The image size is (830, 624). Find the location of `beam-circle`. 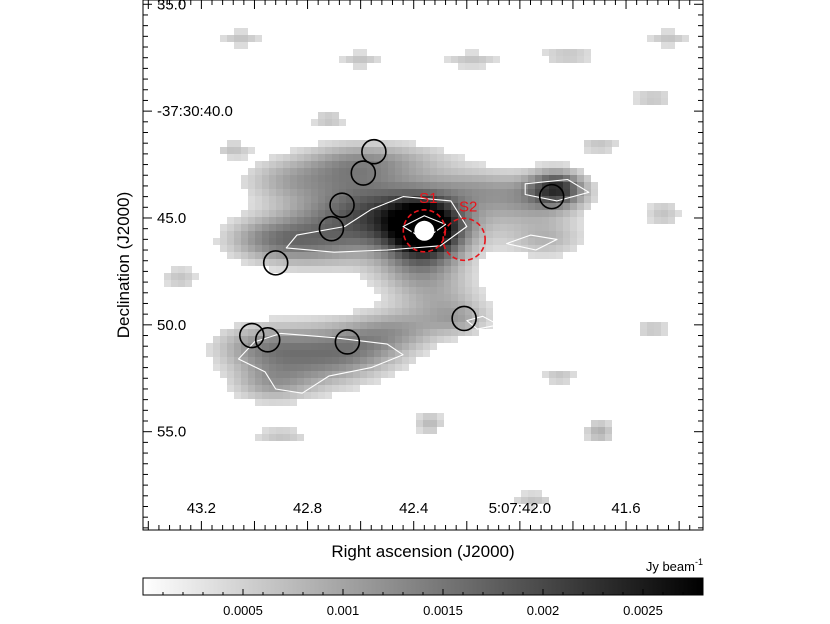

beam-circle is located at coordinates (331, 228).